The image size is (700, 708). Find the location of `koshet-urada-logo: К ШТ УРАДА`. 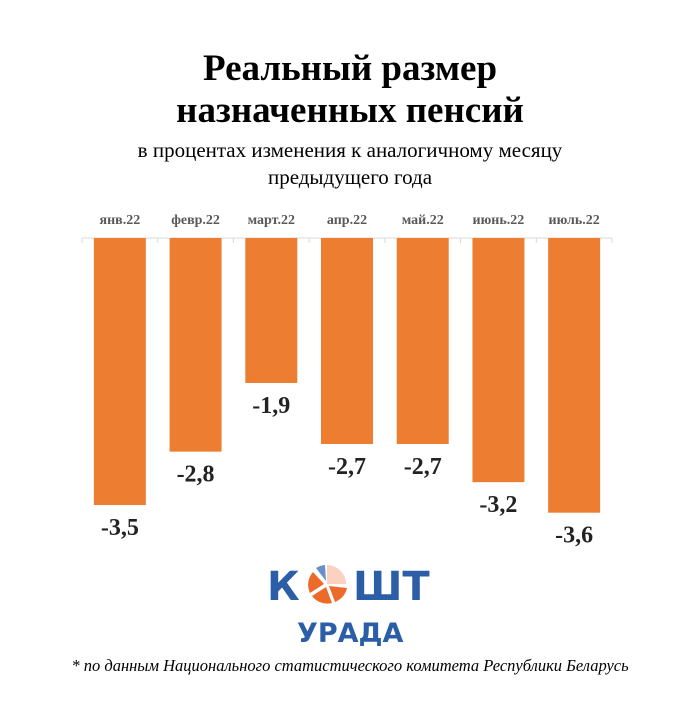

koshet-urada-logo: К ШТ УРАДА is located at coordinates (348, 606).